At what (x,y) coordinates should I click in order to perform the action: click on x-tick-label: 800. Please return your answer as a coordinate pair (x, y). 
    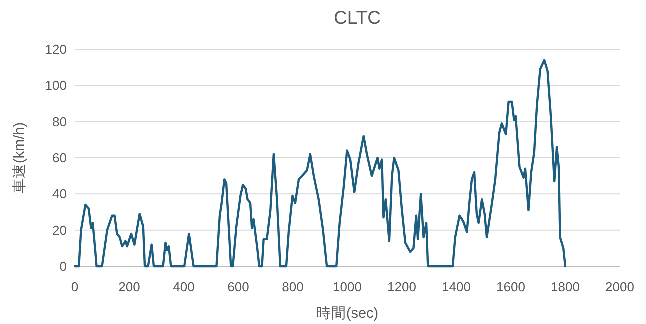
    Looking at the image, I should click on (293, 287).